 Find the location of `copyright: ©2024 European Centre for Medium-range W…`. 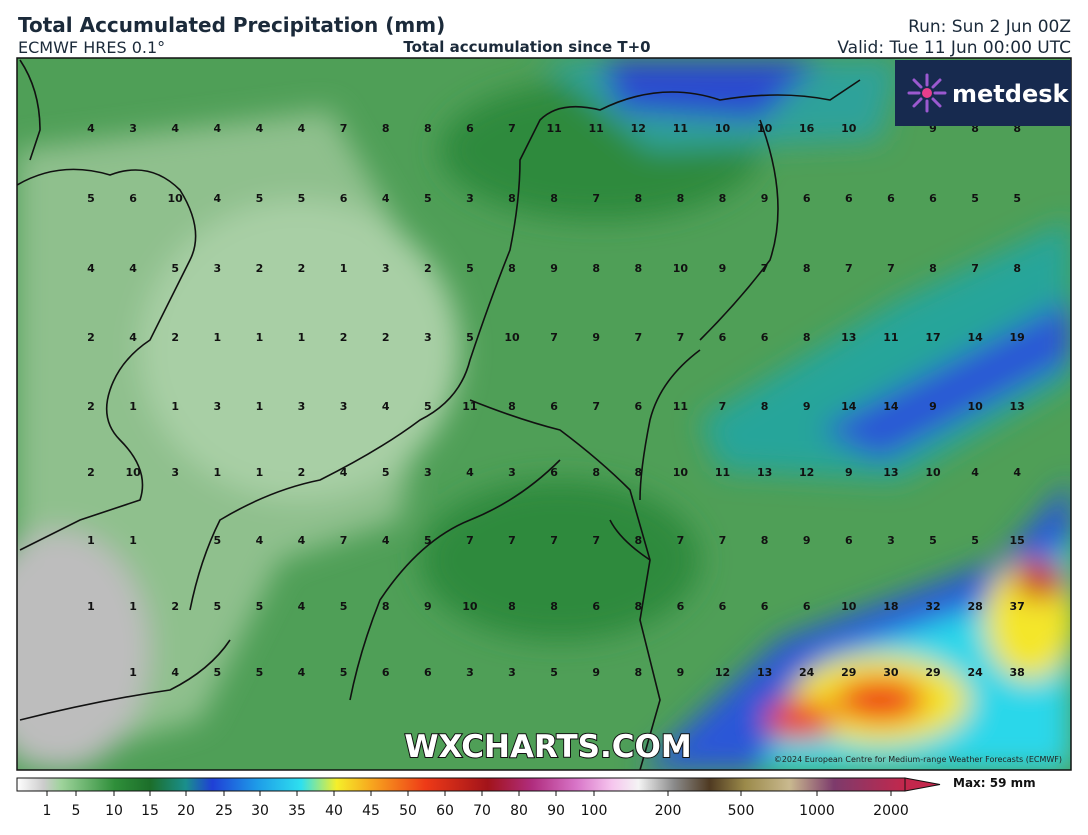

copyright: ©2024 European Centre for Medium-range W… is located at coordinates (918, 759).